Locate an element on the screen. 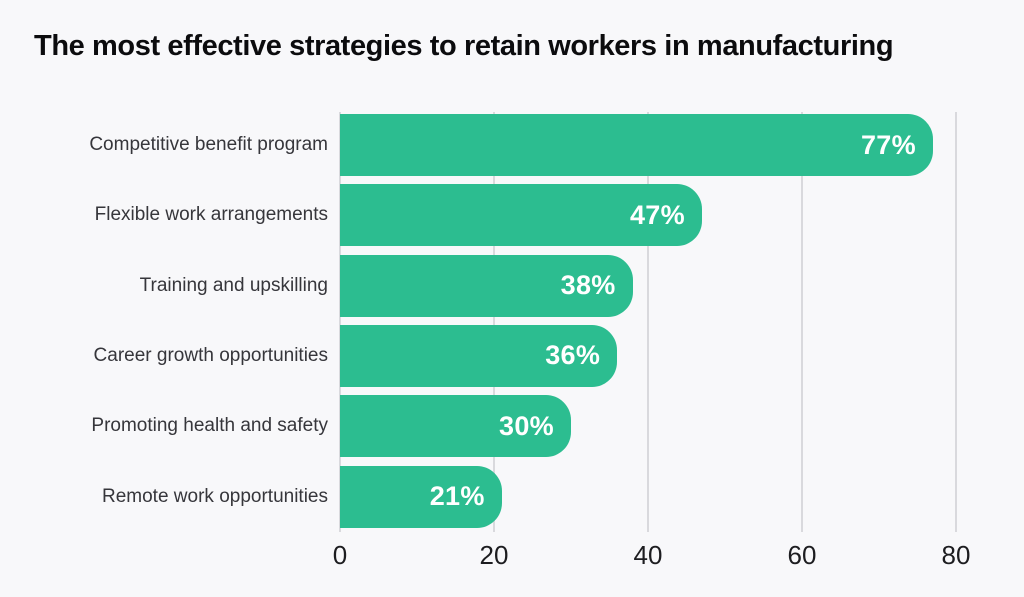 The height and width of the screenshot is (597, 1024). bar-value-label: 47% is located at coordinates (657, 214).